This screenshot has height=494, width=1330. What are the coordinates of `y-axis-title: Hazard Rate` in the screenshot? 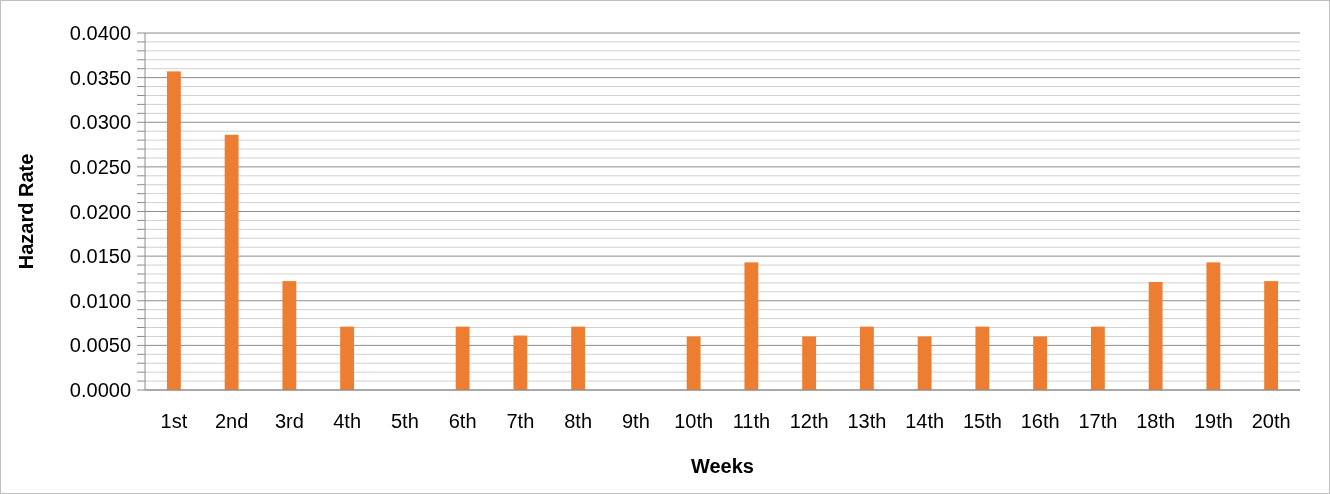 It's located at (26, 211).